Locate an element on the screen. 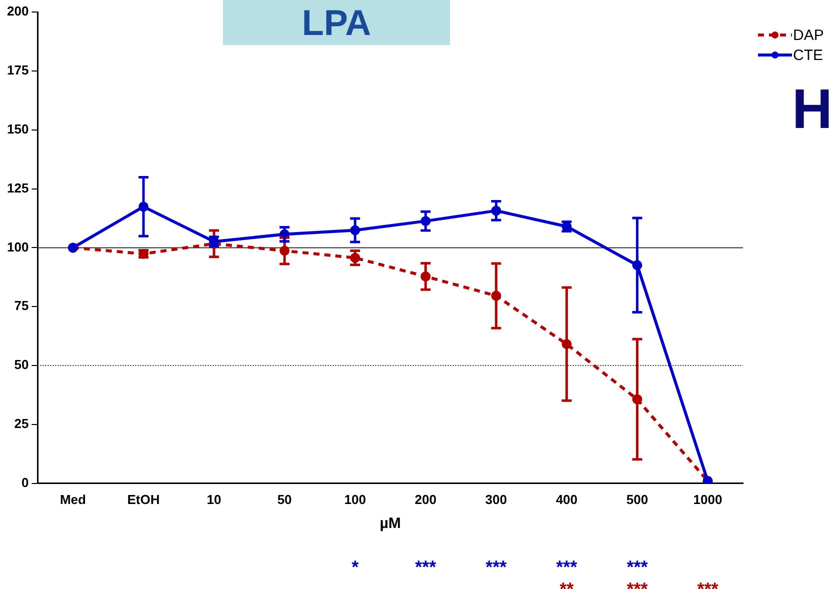 Image resolution: width=838 pixels, height=589 pixels. x-tick-label: 50 is located at coordinates (284, 499).